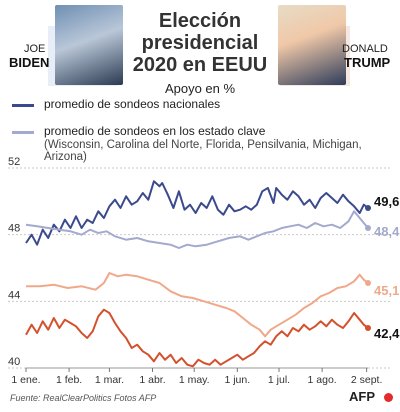 This screenshot has height=412, width=400. Describe the element at coordinates (312, 45) in the screenshot. I see `trump-photo` at that location.